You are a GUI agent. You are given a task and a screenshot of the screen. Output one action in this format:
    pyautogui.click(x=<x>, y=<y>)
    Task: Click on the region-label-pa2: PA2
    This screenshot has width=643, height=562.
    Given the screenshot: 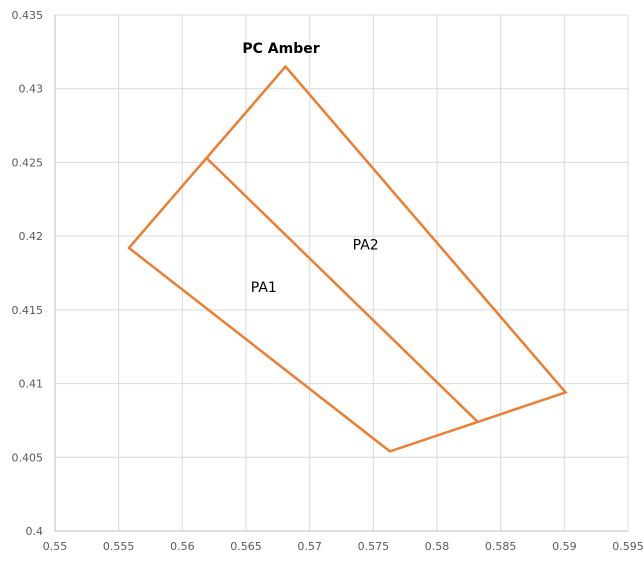 What is the action you would take?
    pyautogui.click(x=366, y=245)
    